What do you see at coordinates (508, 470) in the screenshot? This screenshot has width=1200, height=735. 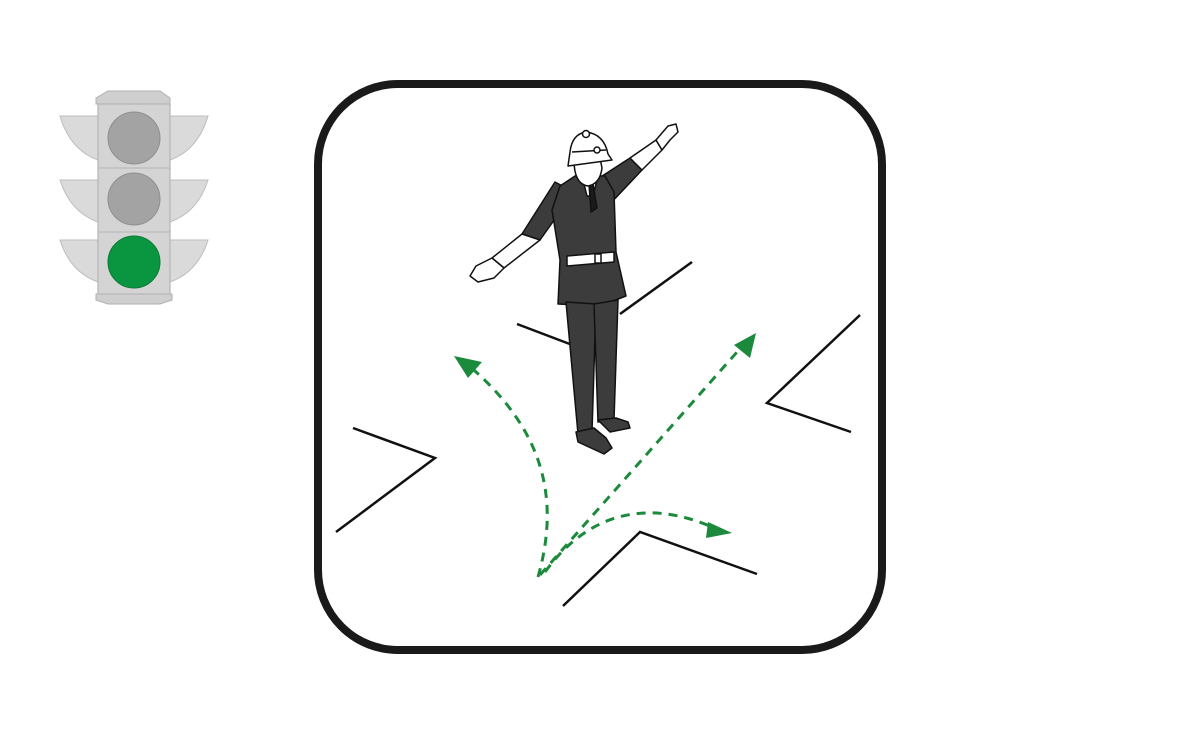 I see `arrow-left` at bounding box center [508, 470].